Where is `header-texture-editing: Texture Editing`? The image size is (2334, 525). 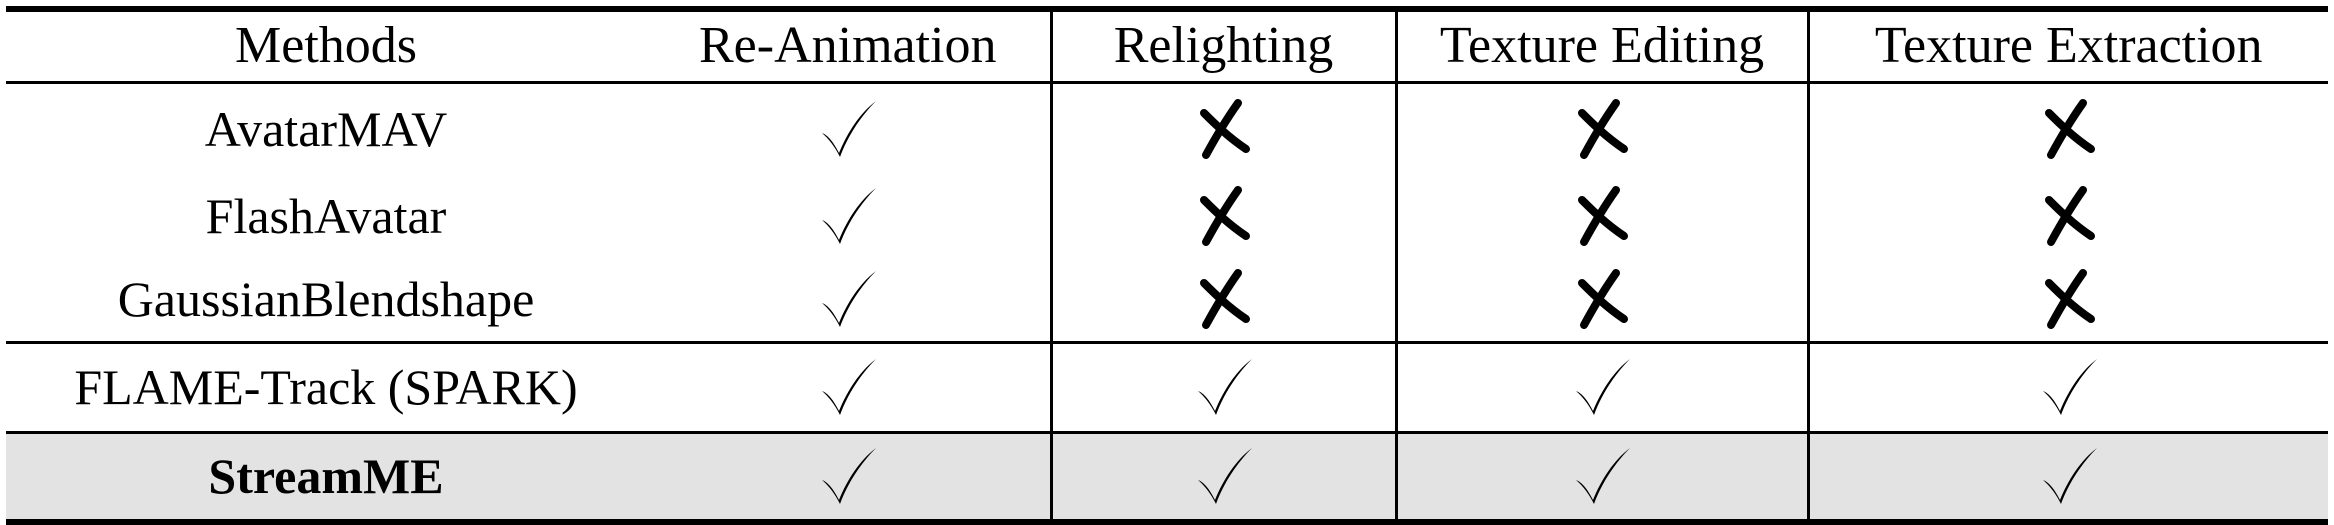 header-texture-editing: Texture Editing is located at coordinates (1601, 45).